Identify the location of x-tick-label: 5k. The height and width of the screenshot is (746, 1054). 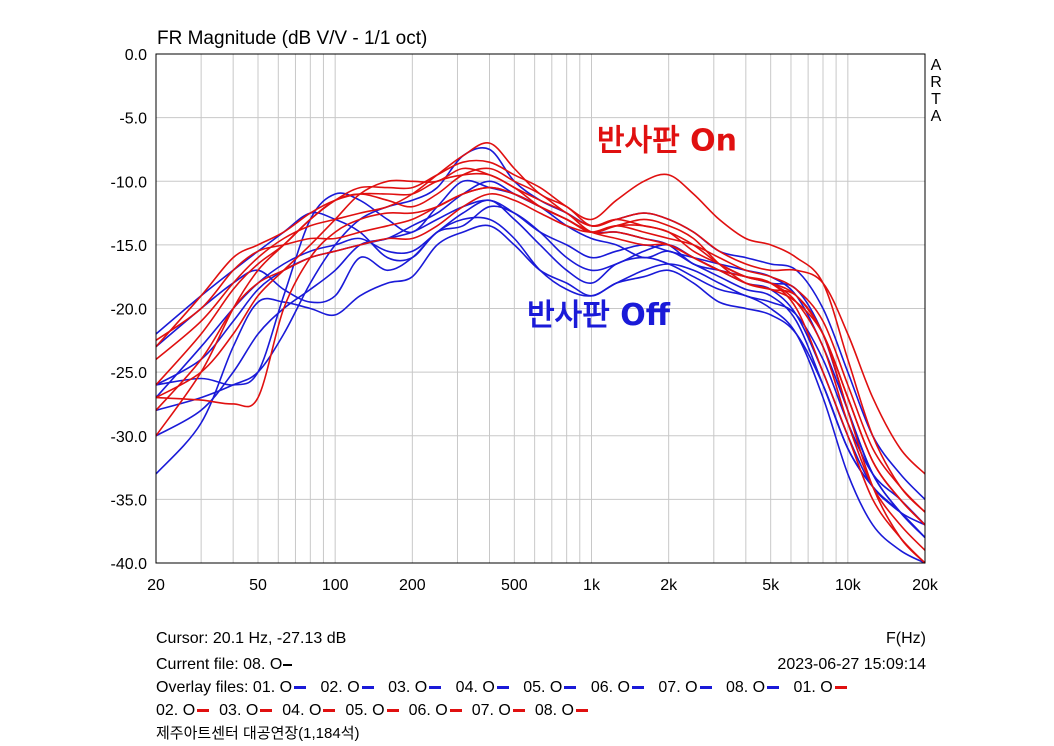
(771, 585).